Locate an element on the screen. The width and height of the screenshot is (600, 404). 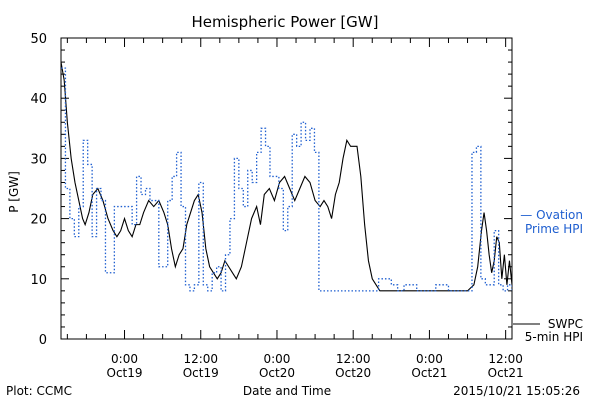
legend-ovation-line1: — Ovation is located at coordinates (551, 215).